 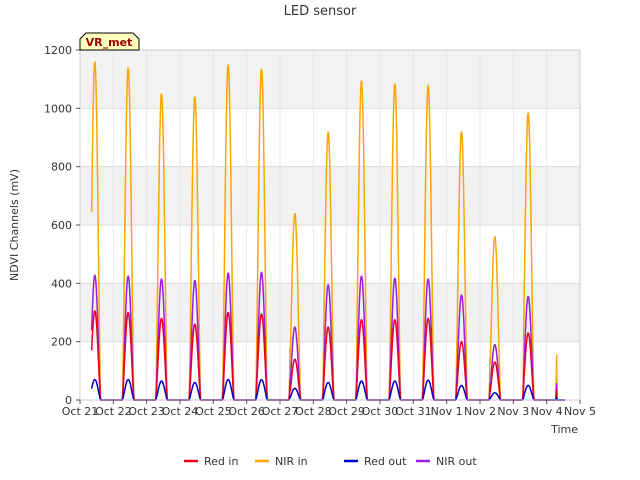 I want to click on legend-label: NIR out, so click(x=456, y=461).